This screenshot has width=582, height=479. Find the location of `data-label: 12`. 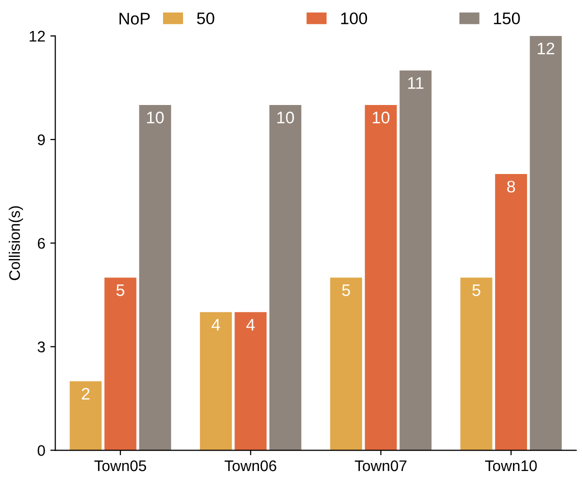

data-label: 12 is located at coordinates (546, 48).